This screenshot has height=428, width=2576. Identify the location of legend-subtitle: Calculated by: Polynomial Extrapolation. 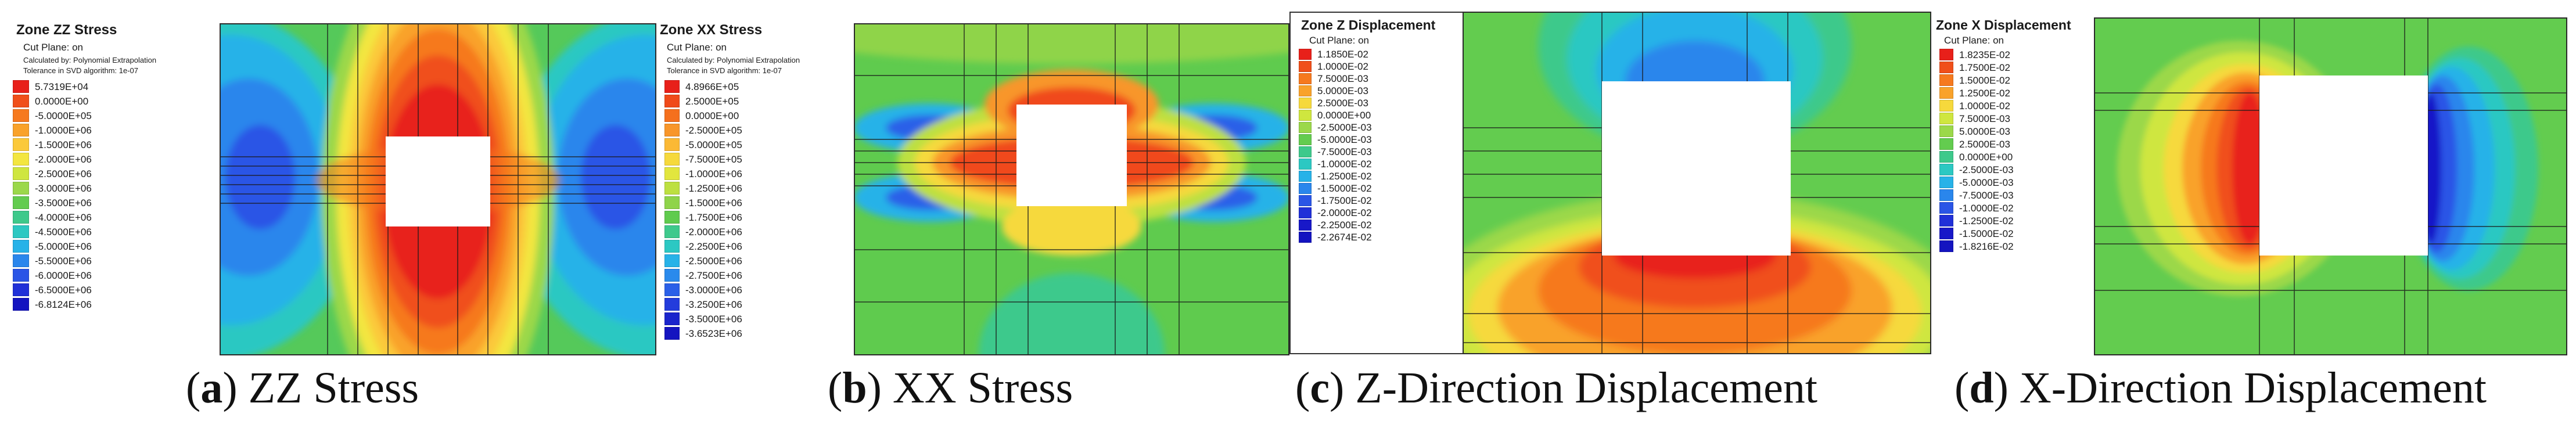
(733, 60).